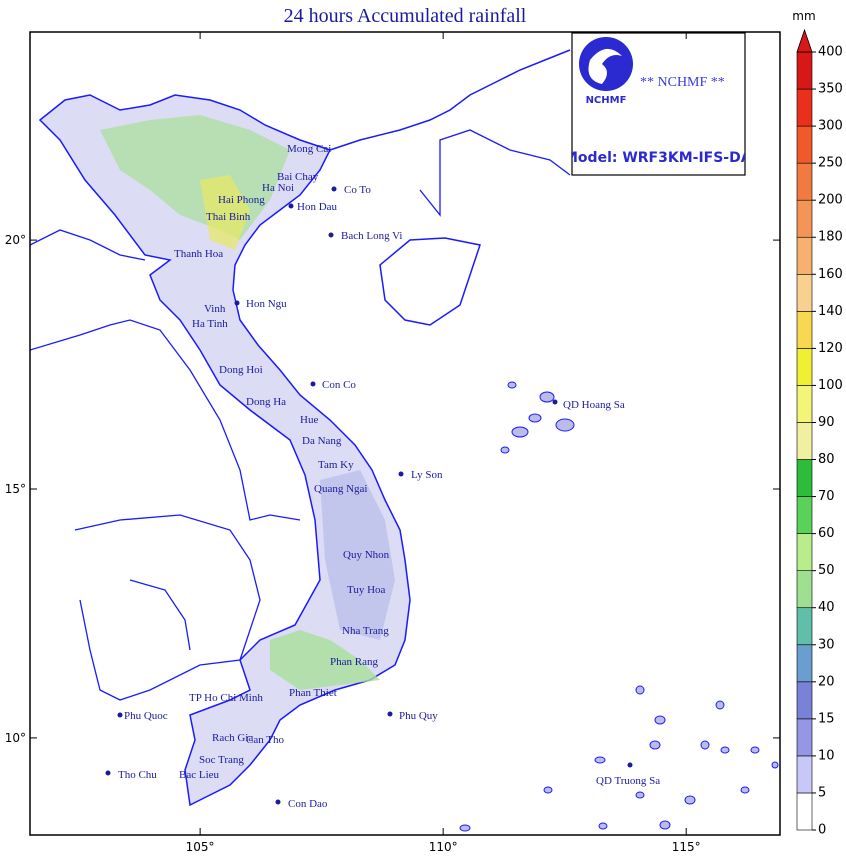 Image resolution: width=846 pixels, height=858 pixels. Describe the element at coordinates (232, 738) in the screenshot. I see `place-label: Rach Gia` at that location.